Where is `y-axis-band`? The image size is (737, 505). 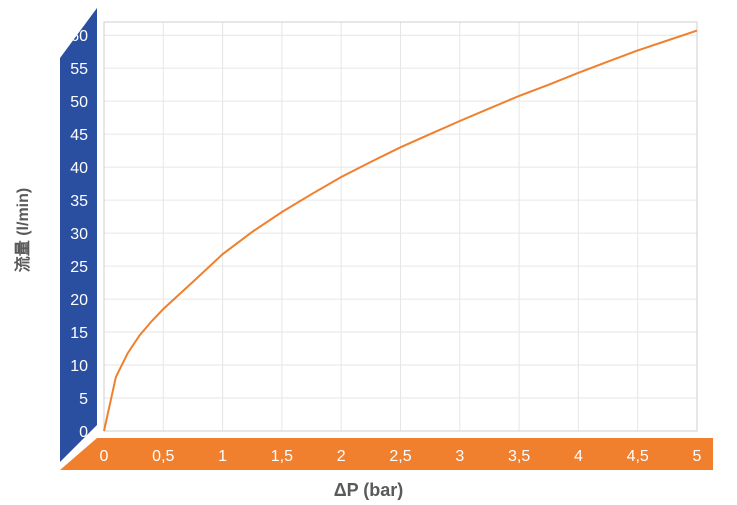
y-axis-band is located at coordinates (78, 235).